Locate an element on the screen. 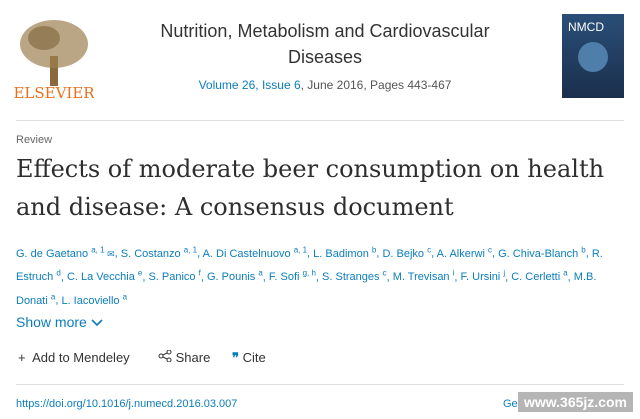 The height and width of the screenshot is (419, 640). author-name: S. Costanzo is located at coordinates (150, 253).